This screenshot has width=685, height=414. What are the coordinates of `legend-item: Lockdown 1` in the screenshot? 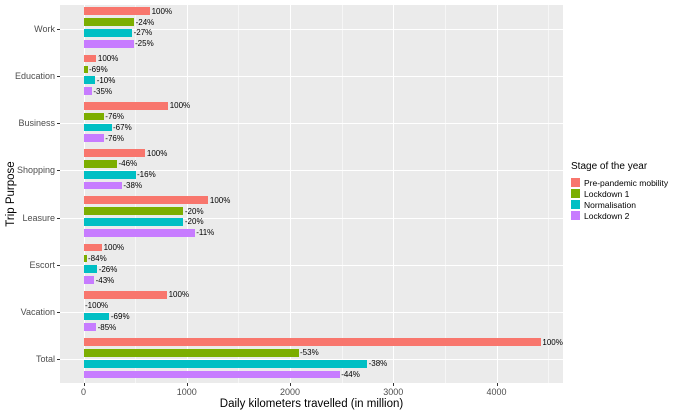 It's located at (619, 193).